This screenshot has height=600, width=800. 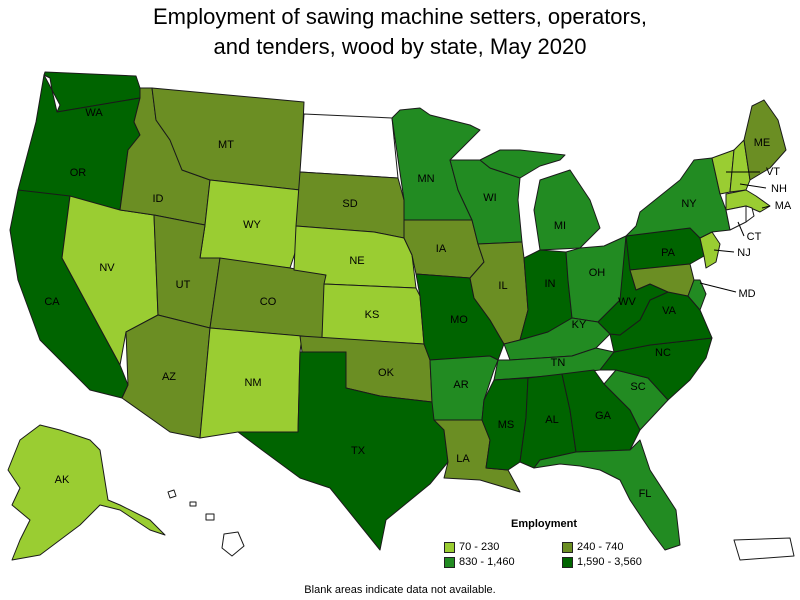 I want to click on label-ne: NE, so click(x=356, y=261).